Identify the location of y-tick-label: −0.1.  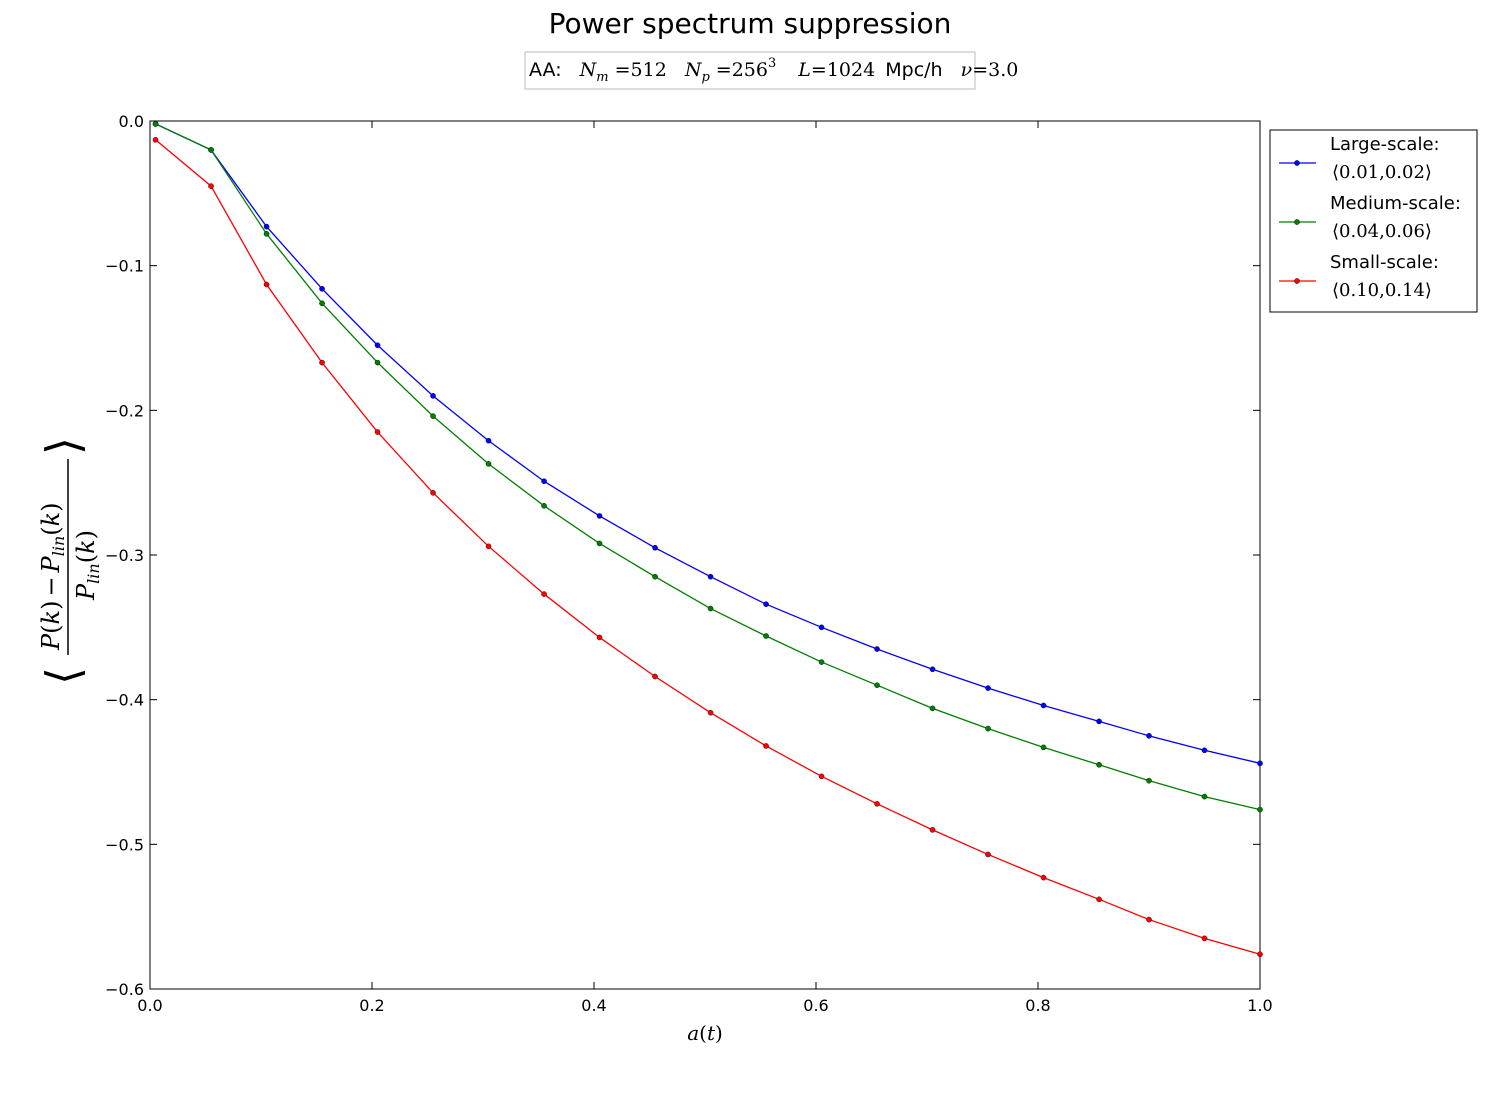
(124, 266).